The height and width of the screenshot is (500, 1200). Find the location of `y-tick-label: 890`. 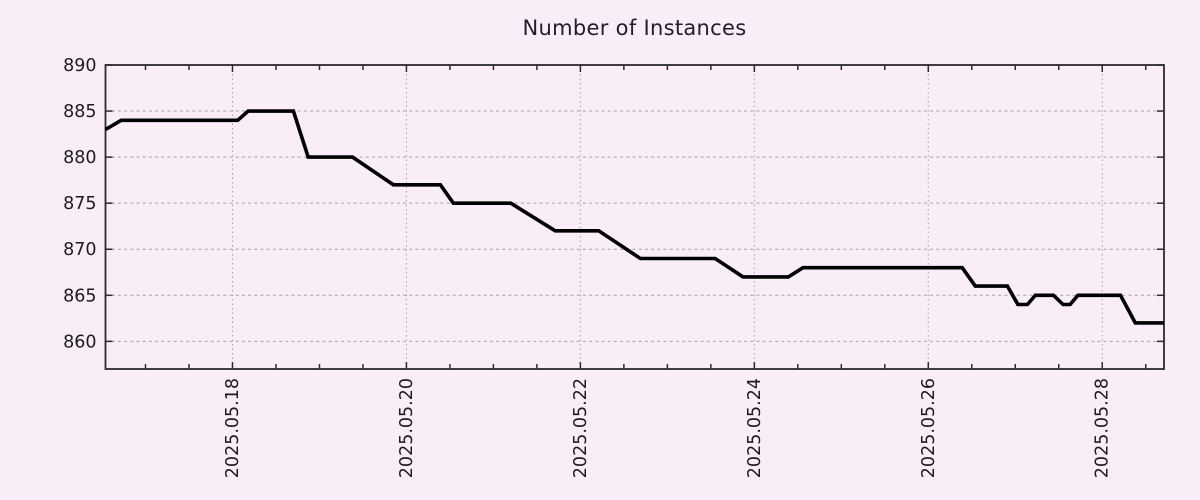

y-tick-label: 890 is located at coordinates (79, 66).